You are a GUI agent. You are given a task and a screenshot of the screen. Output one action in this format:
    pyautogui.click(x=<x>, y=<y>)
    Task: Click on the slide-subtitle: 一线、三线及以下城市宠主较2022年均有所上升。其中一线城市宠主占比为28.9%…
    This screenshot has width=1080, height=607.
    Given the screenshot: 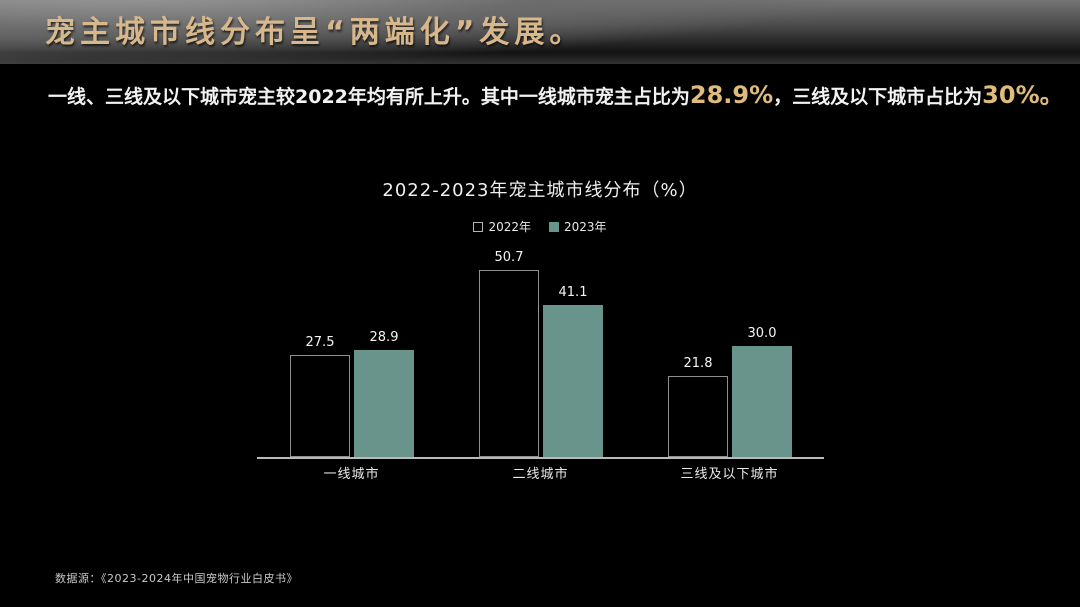 What is the action you would take?
    pyautogui.click(x=563, y=96)
    